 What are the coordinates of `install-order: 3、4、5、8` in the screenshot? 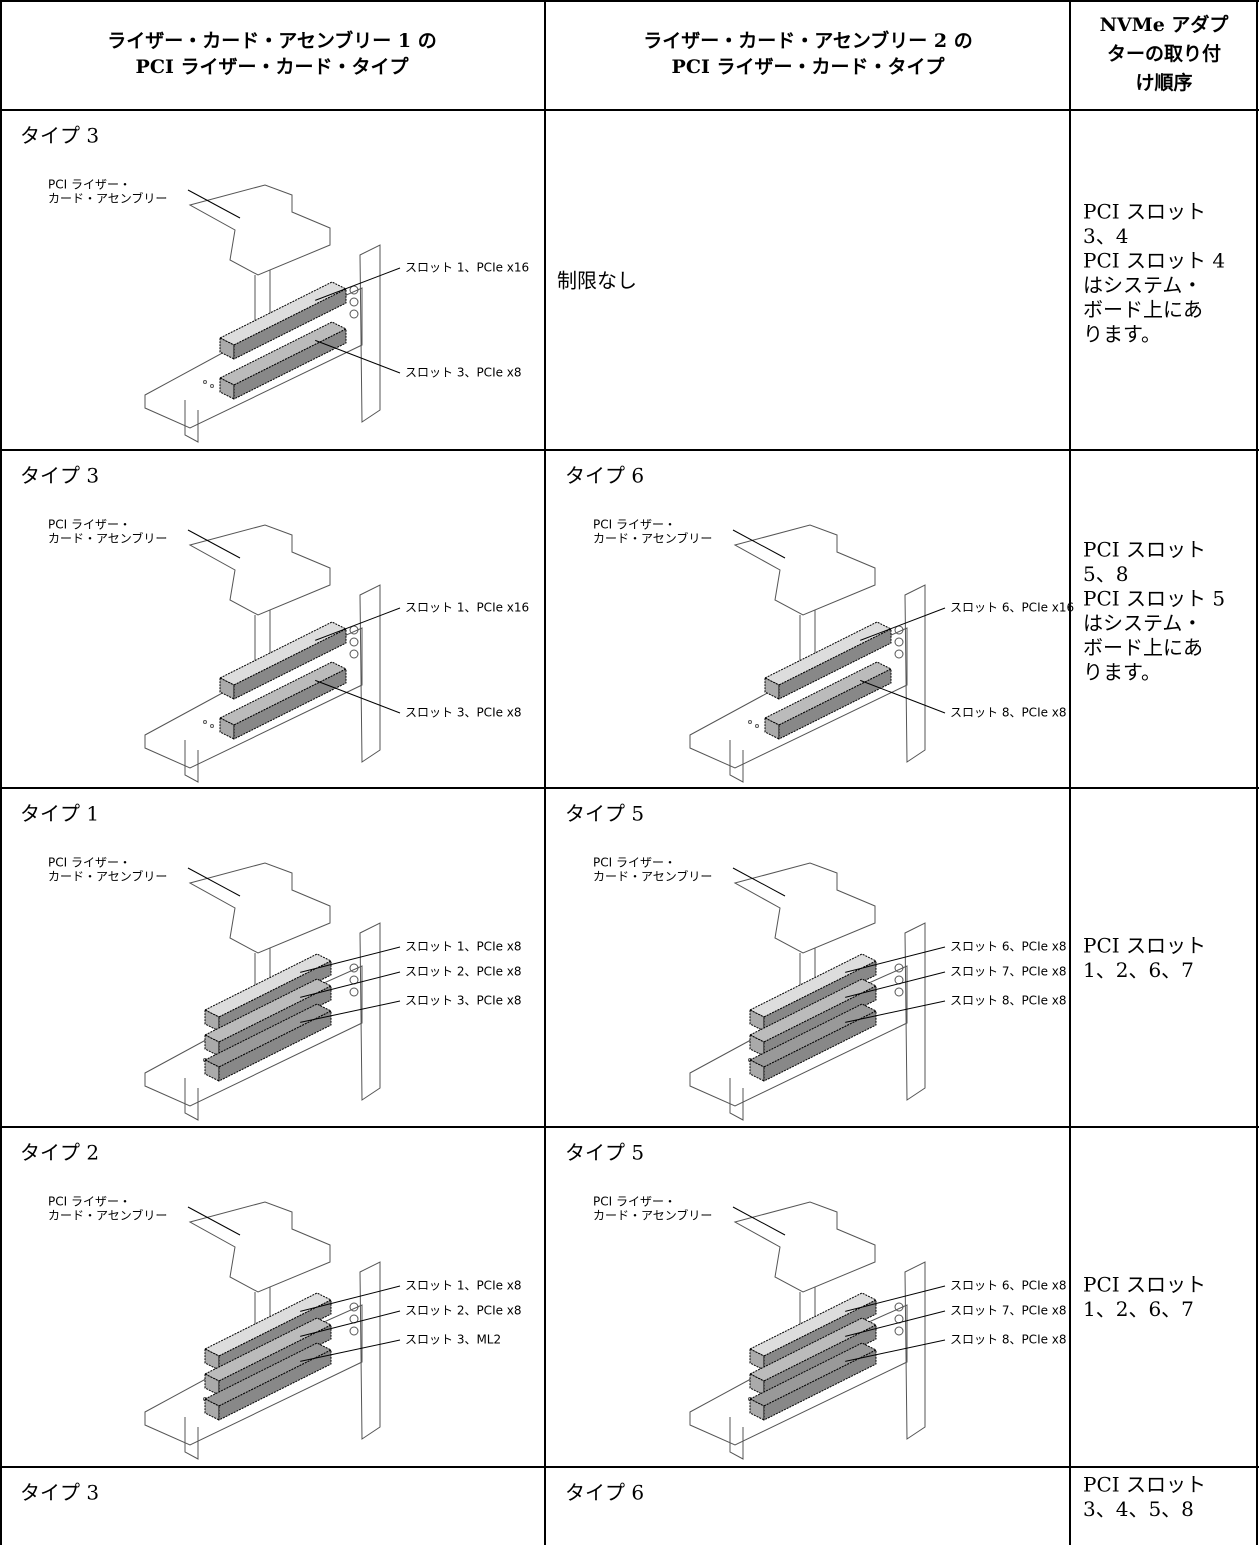 It's located at (1138, 1509).